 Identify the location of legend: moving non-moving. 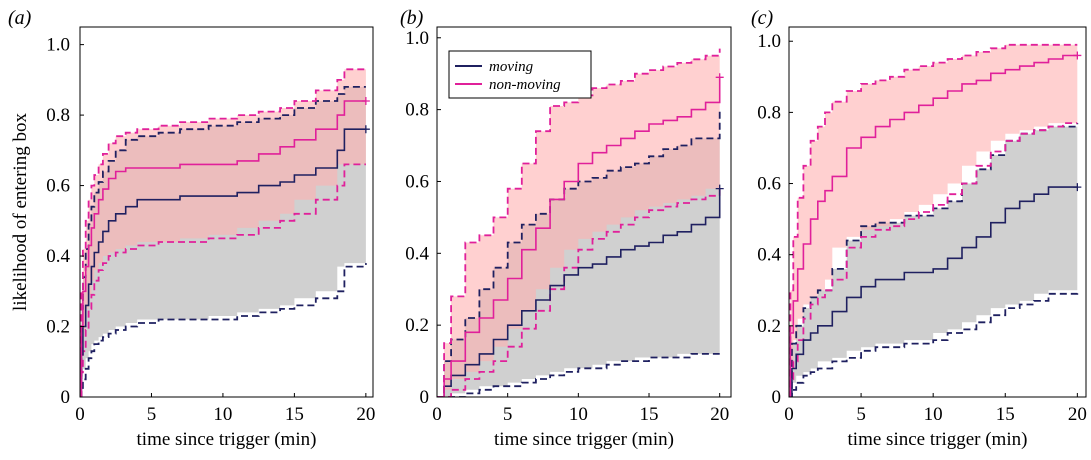
(520, 74).